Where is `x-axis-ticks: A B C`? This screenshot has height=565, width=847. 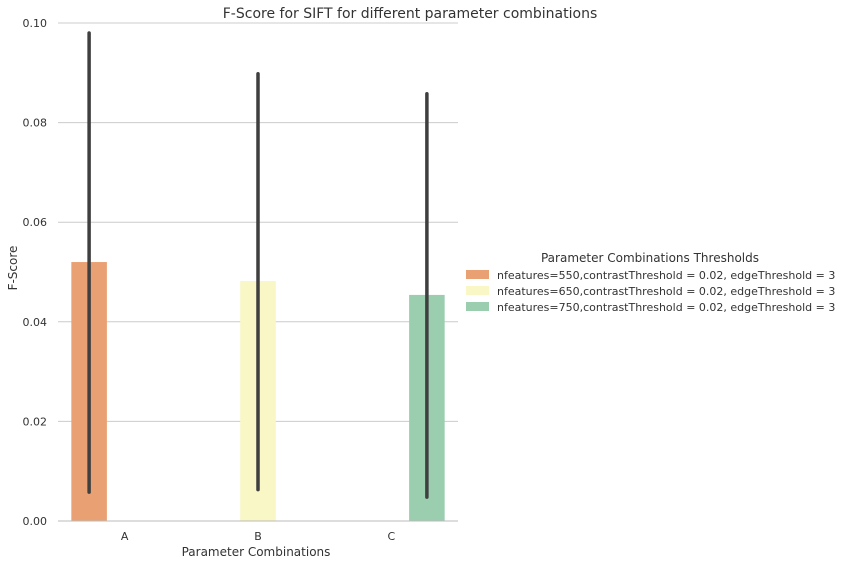
x-axis-ticks: A B C is located at coordinates (258, 536).